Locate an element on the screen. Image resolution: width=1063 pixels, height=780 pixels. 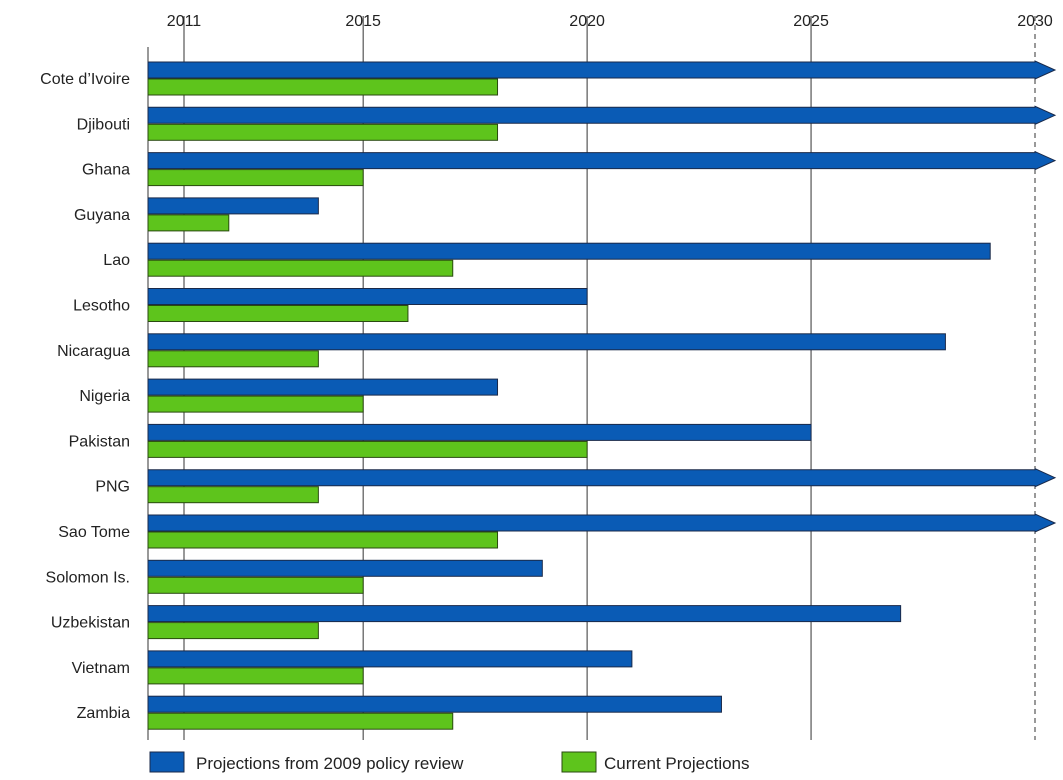
legend-swatch-2009 is located at coordinates (167, 762).